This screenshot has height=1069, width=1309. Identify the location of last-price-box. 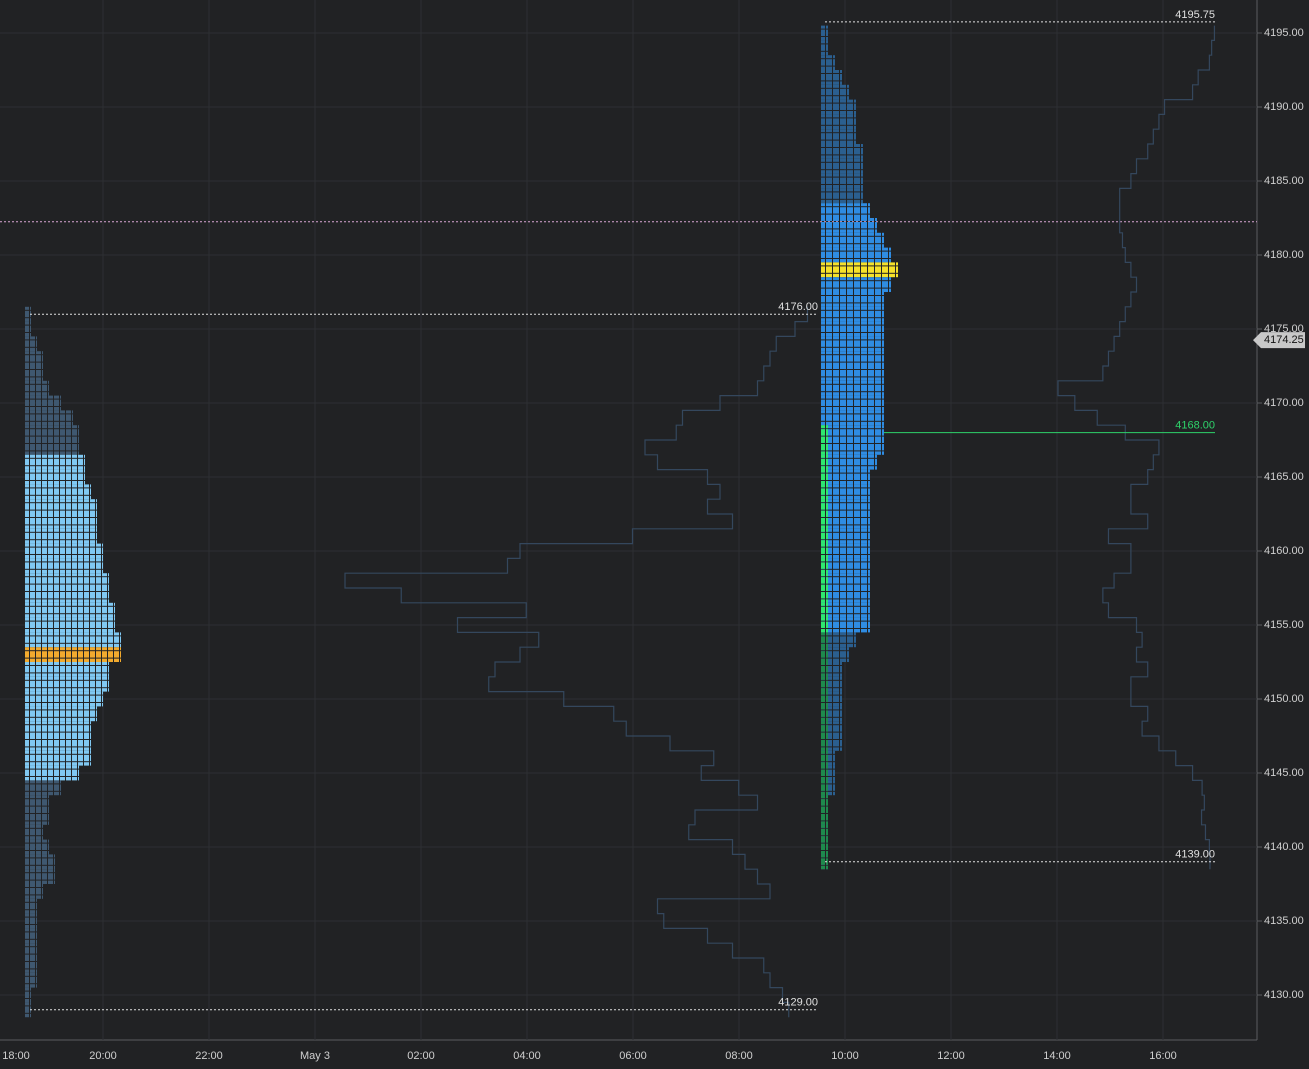
(1279, 340).